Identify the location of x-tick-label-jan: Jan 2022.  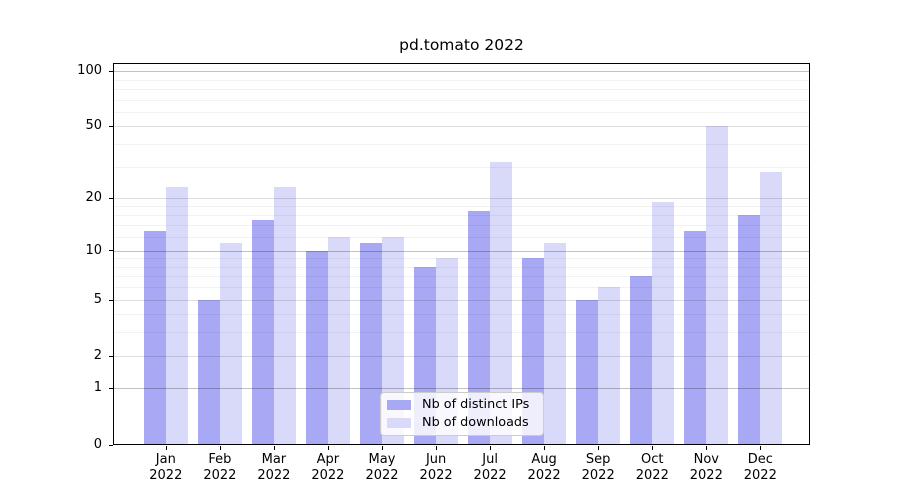
(166, 467).